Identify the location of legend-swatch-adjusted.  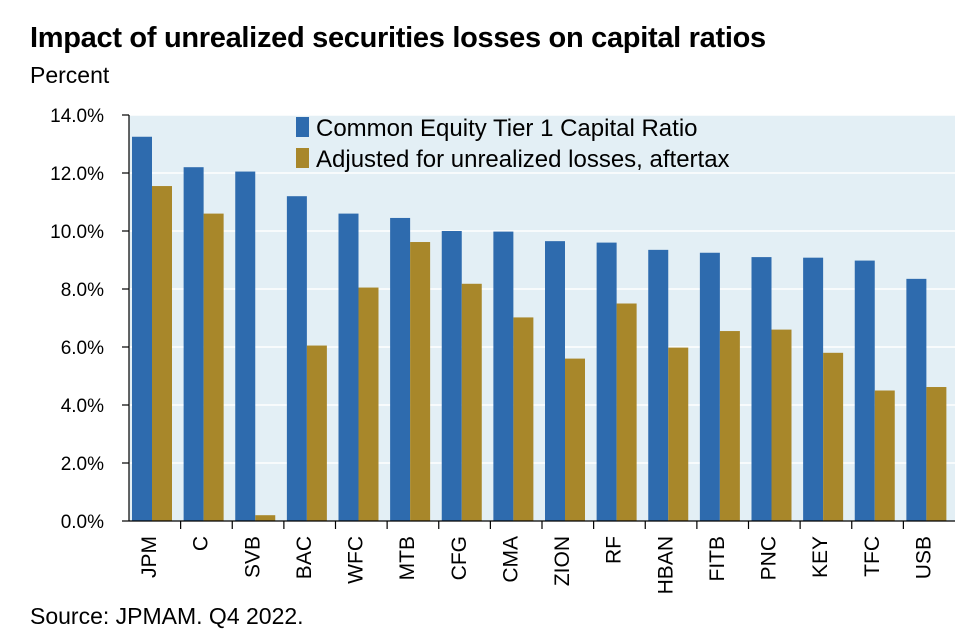
(302, 158).